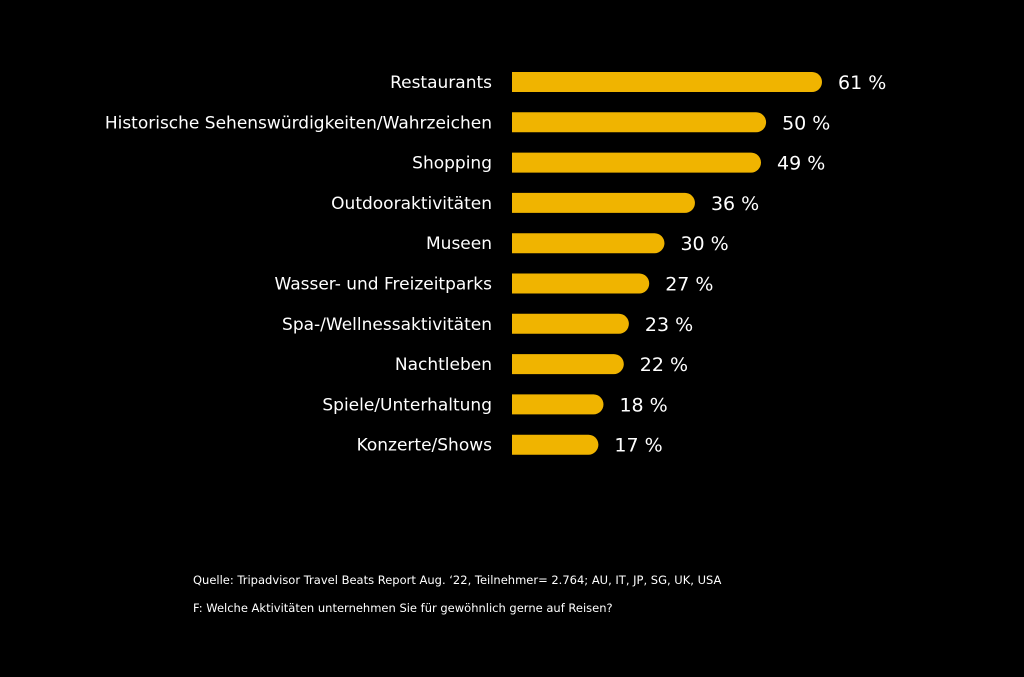 This screenshot has height=677, width=1024. What do you see at coordinates (639, 122) in the screenshot?
I see `bar-historische-sehenswuerdigkeiten-wahrzeichen` at bounding box center [639, 122].